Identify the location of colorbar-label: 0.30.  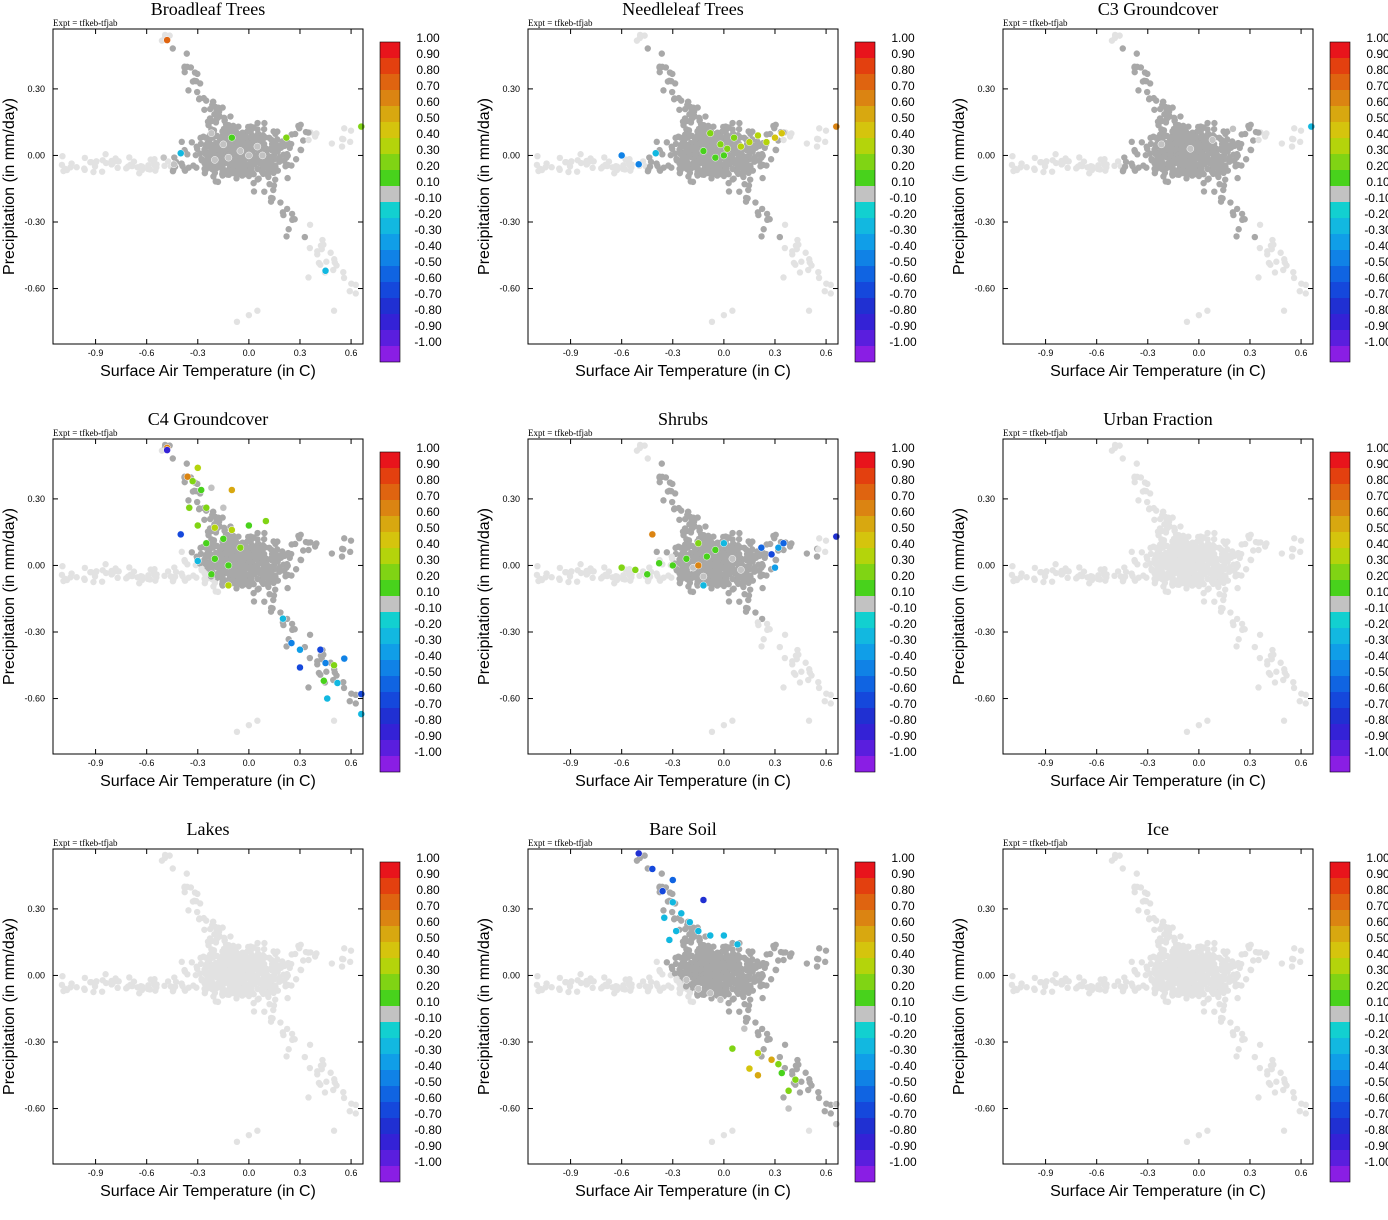
(428, 560).